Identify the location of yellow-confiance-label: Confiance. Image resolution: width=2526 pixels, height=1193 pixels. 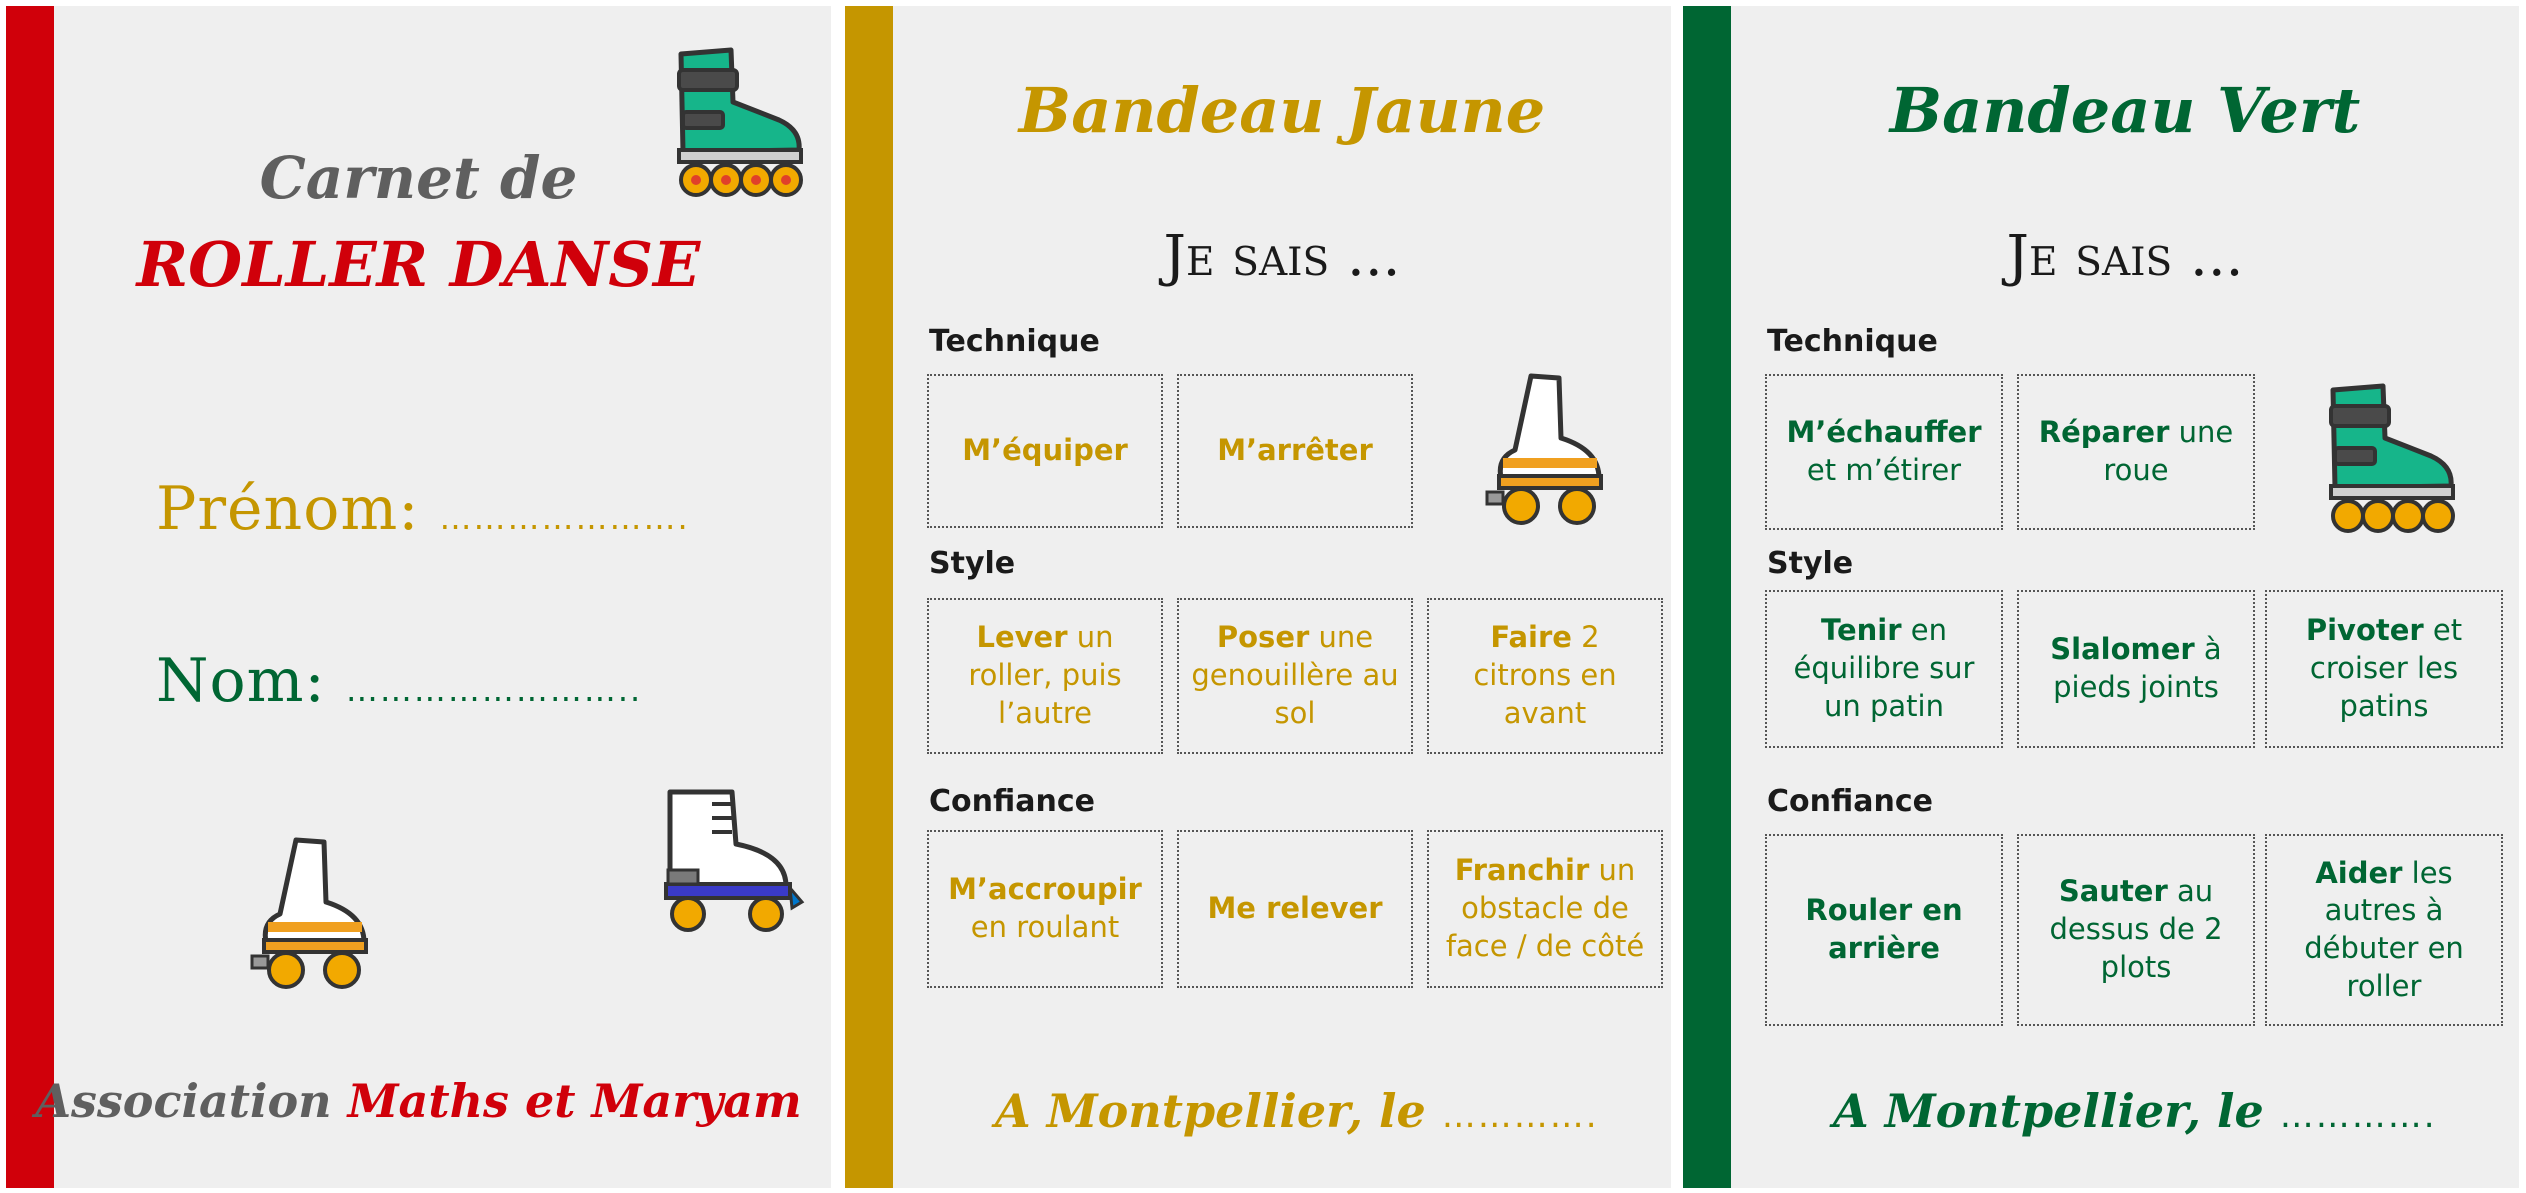
(1012, 801).